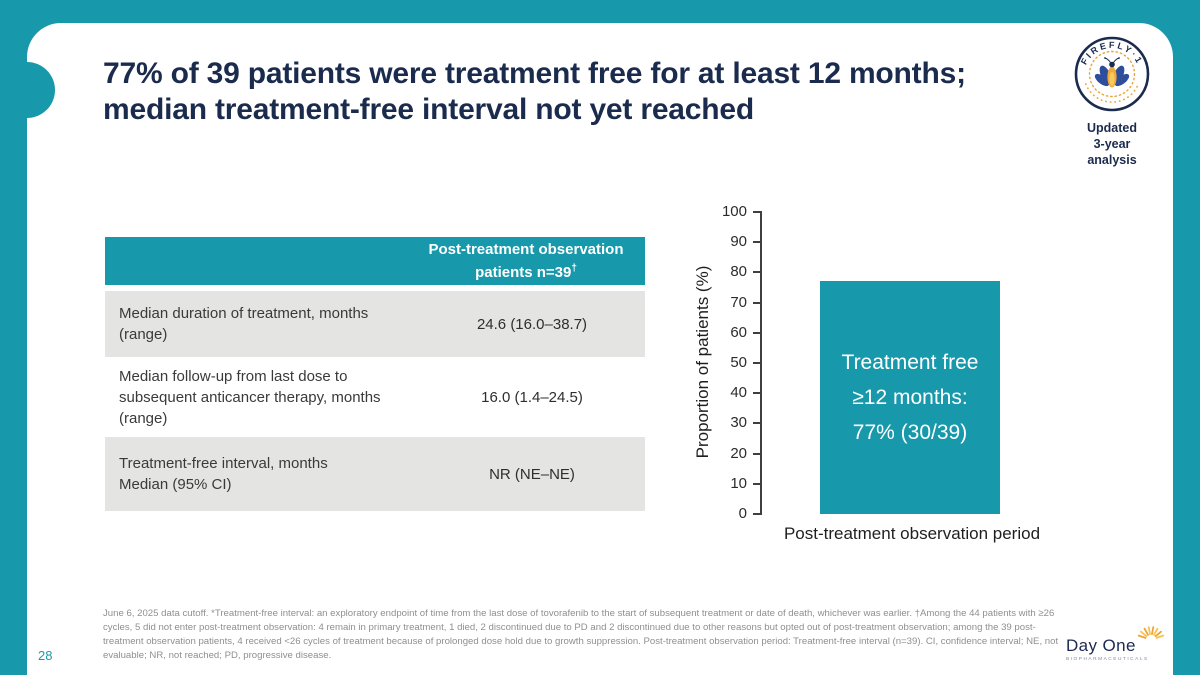 This screenshot has width=1200, height=675. I want to click on badge-caption: Updated 3-year analysis, so click(1112, 144).